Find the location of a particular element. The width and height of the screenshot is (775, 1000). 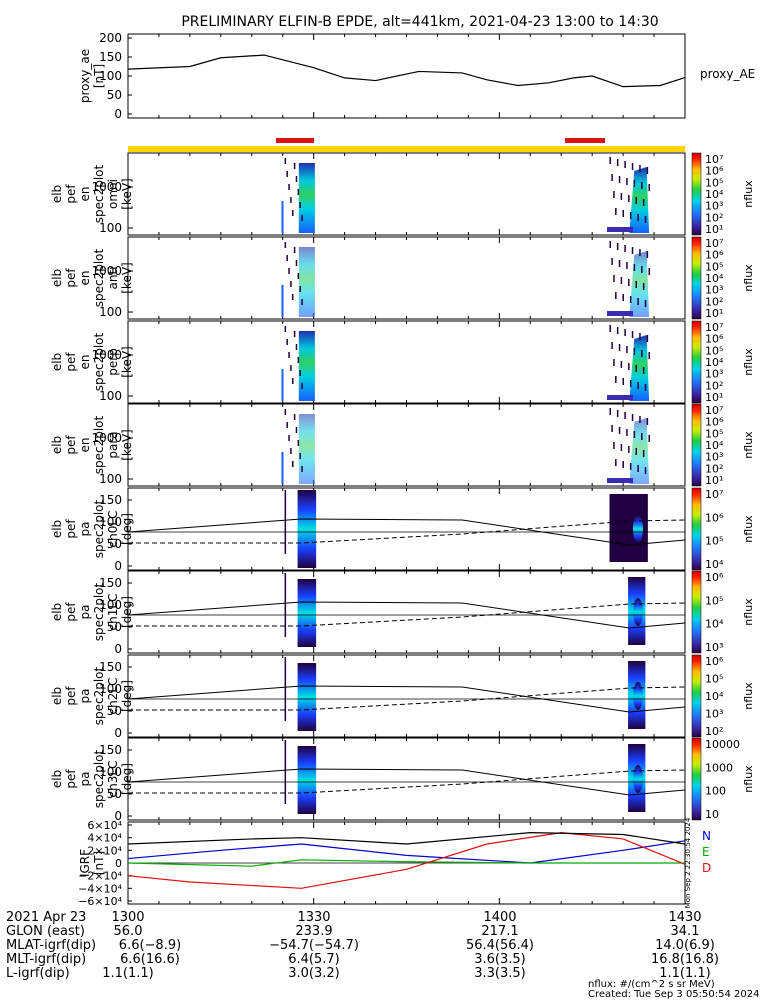

en_anti-cbar-tick: 10² is located at coordinates (714, 301).